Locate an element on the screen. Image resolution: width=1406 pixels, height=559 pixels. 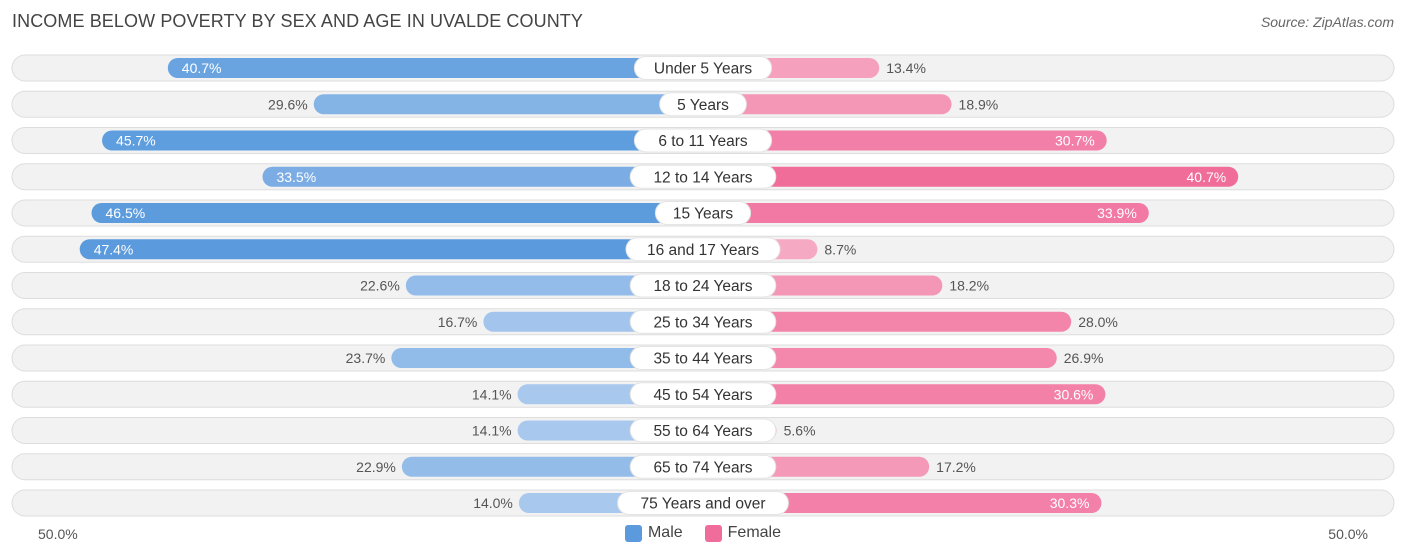
category-label: 75 Years and over is located at coordinates (703, 504).